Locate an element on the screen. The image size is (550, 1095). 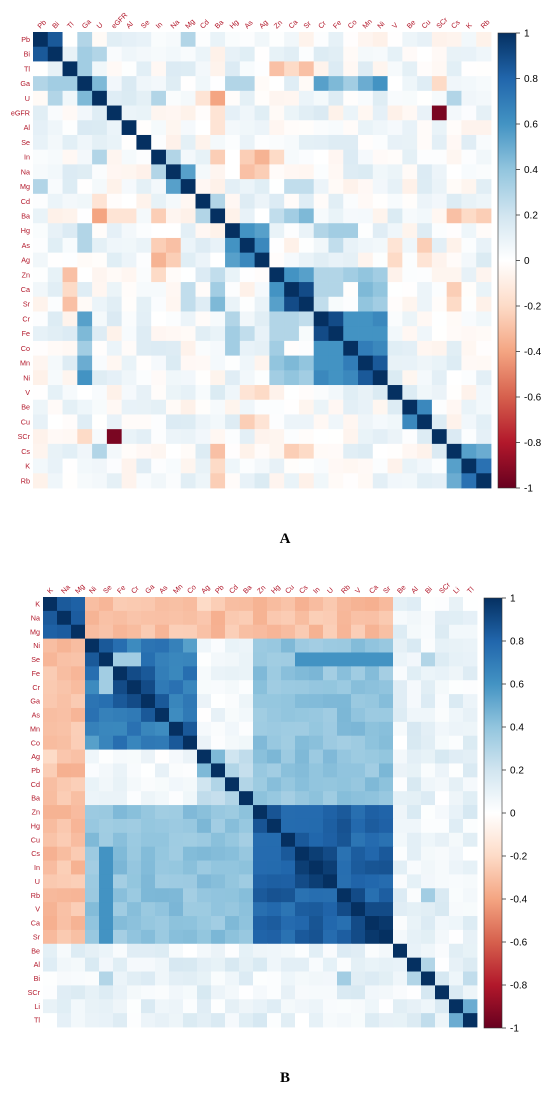
cell-cs-cr is located at coordinates (134, 853).